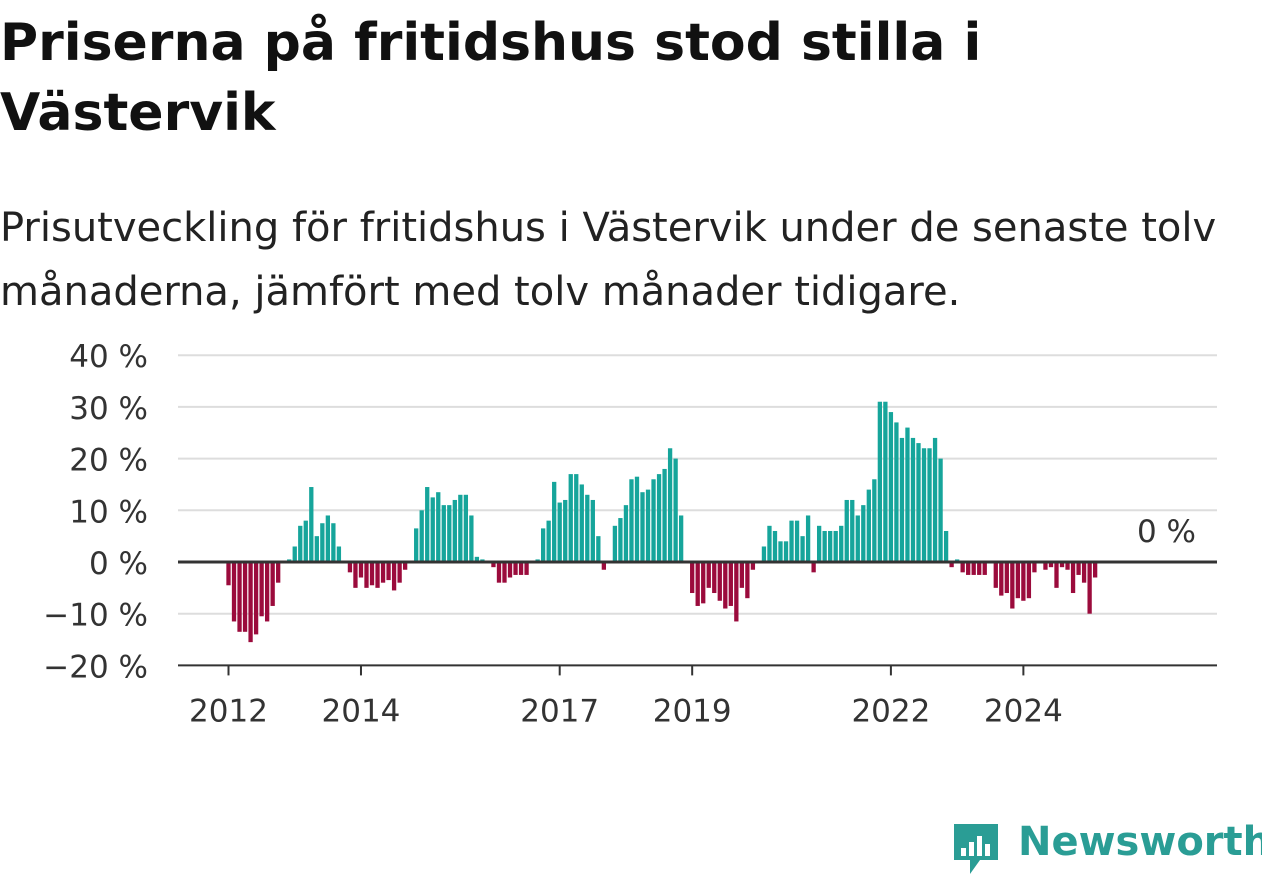 The height and width of the screenshot is (879, 1262). I want to click on x-tick-label: 2024, so click(1023, 711).